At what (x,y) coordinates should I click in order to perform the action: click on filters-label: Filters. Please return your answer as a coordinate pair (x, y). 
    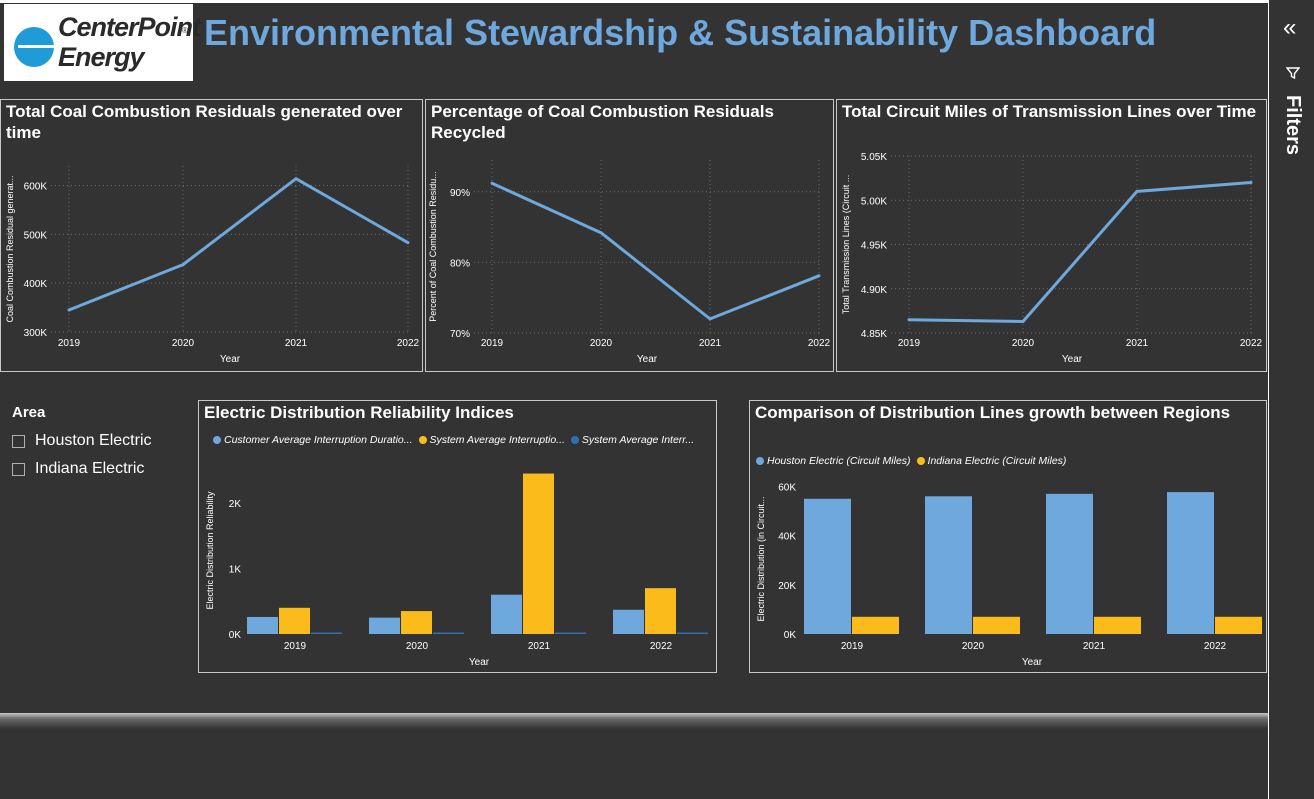
    Looking at the image, I should click on (1293, 125).